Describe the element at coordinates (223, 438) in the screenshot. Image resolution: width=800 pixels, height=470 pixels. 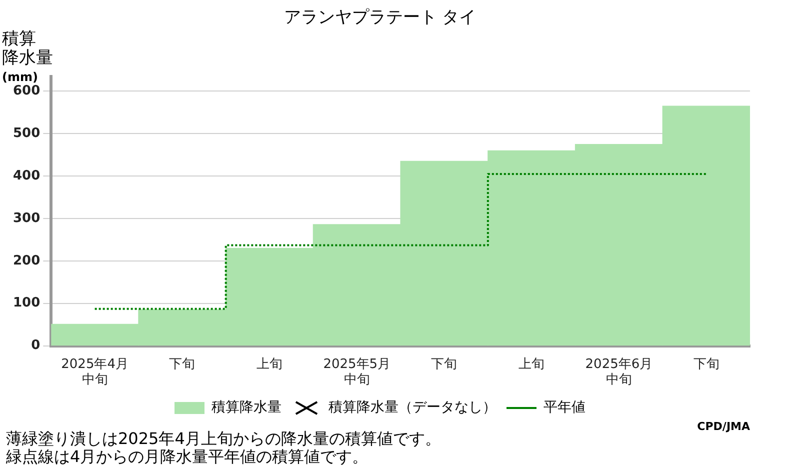
I see `text: 薄緑塗り潰しは2025年4月上旬からの降水量の積算値です。` at that location.